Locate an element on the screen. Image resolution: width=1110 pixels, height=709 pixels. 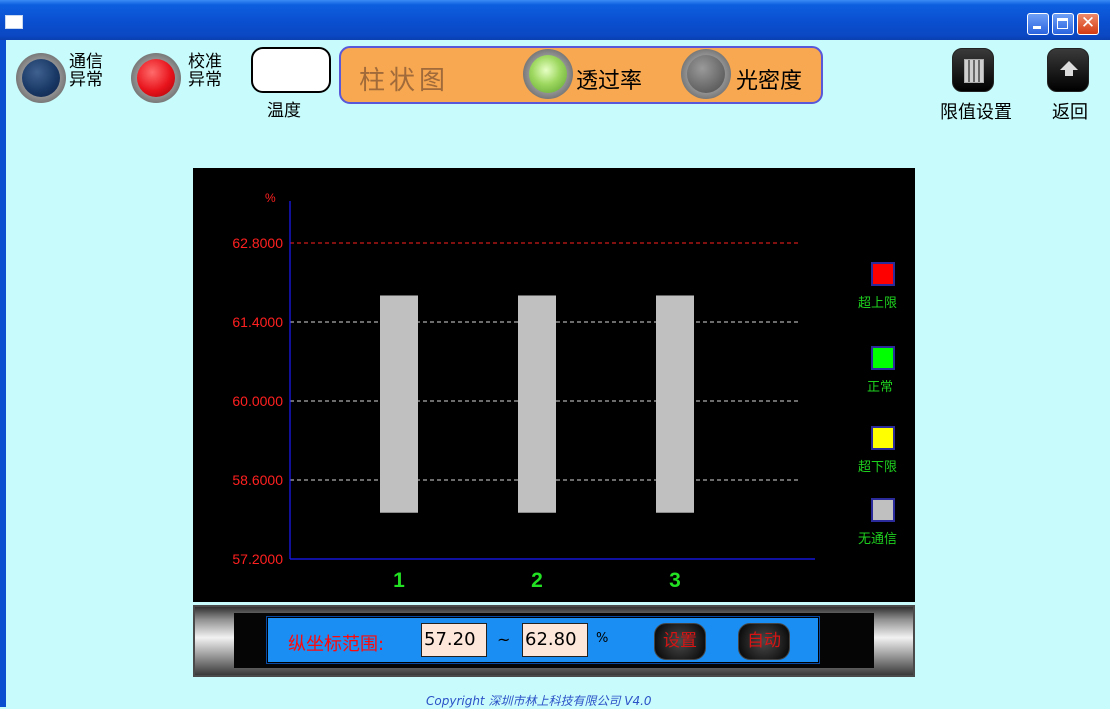
copyright-text: Copyright 深圳市林上科技有限公司 V4.0 is located at coordinates (539, 701).